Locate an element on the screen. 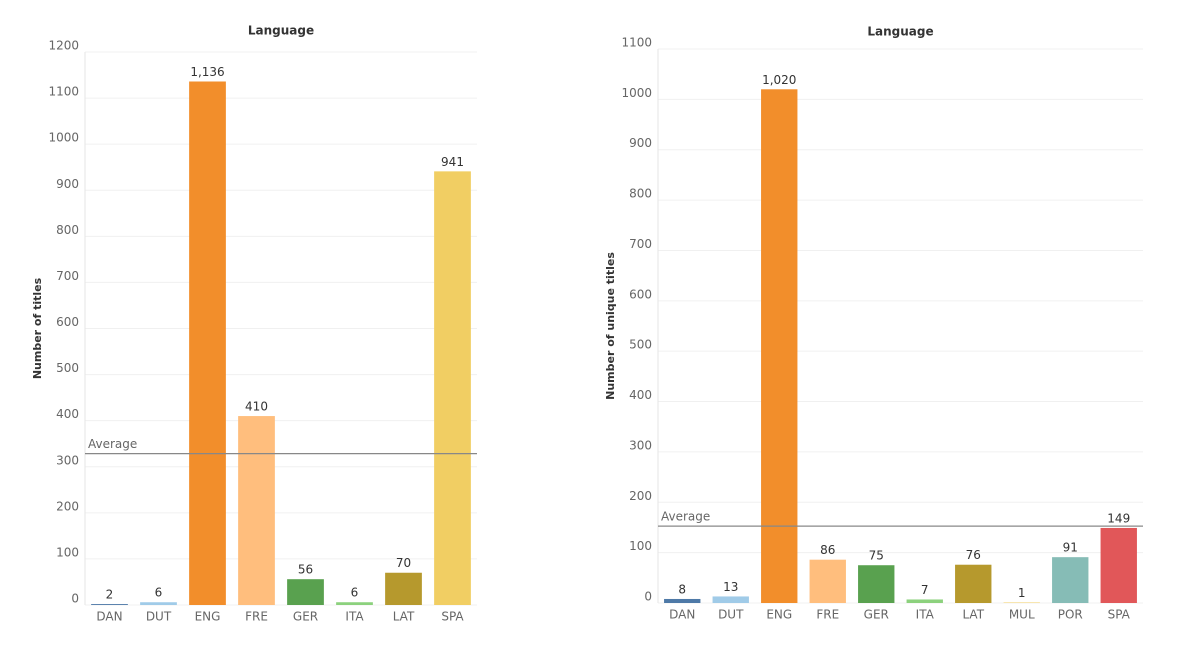 This screenshot has width=1180, height=650. data-label: 8 is located at coordinates (682, 589).